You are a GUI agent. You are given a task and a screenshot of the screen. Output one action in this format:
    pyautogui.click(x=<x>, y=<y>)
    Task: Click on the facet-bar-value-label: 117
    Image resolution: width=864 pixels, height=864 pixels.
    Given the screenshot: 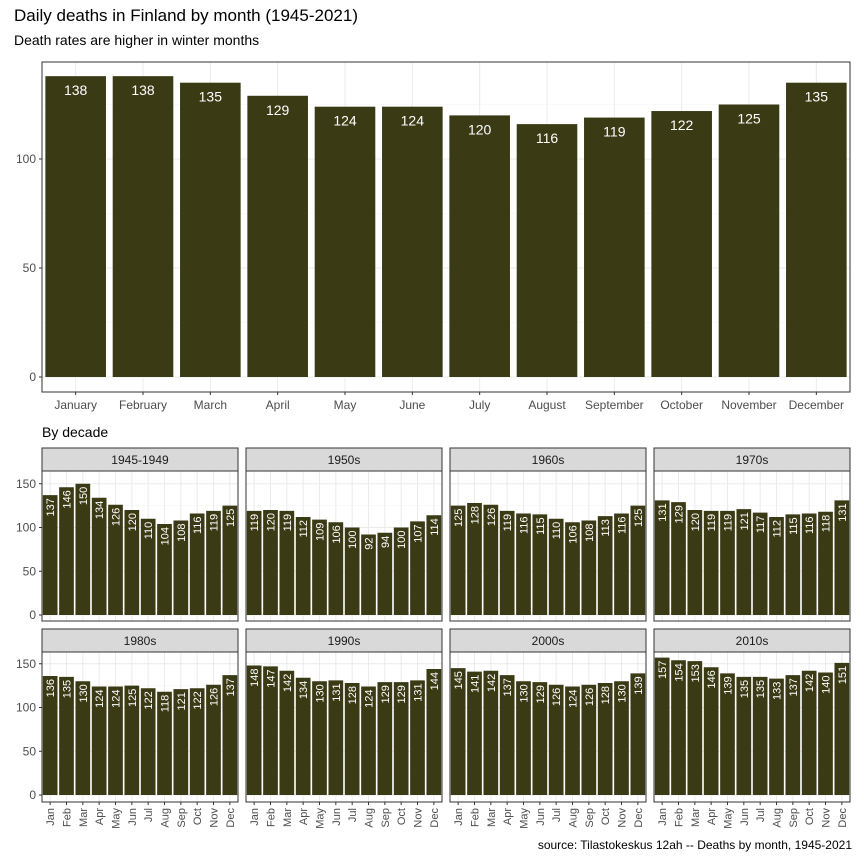 What is the action you would take?
    pyautogui.click(x=761, y=525)
    